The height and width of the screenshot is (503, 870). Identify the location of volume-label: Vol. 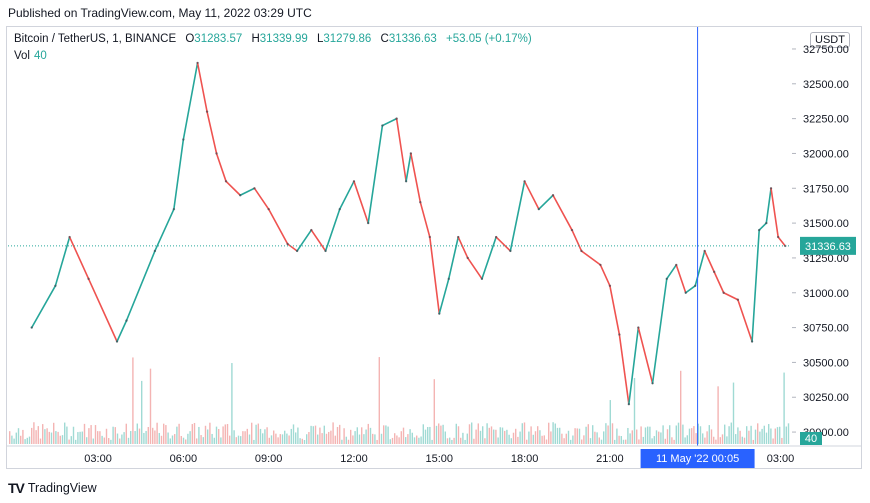
(22, 56).